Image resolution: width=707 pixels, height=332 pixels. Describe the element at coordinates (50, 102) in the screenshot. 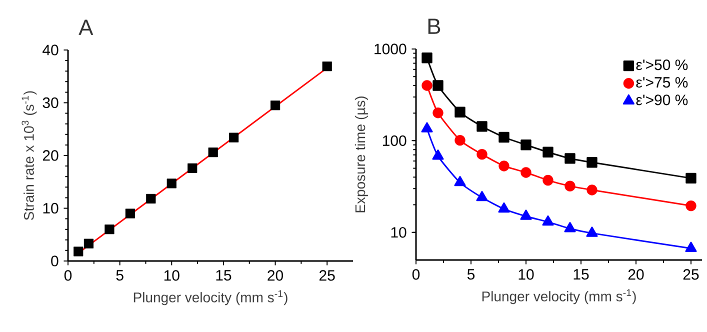

I see `y-tick-label: 30` at that location.